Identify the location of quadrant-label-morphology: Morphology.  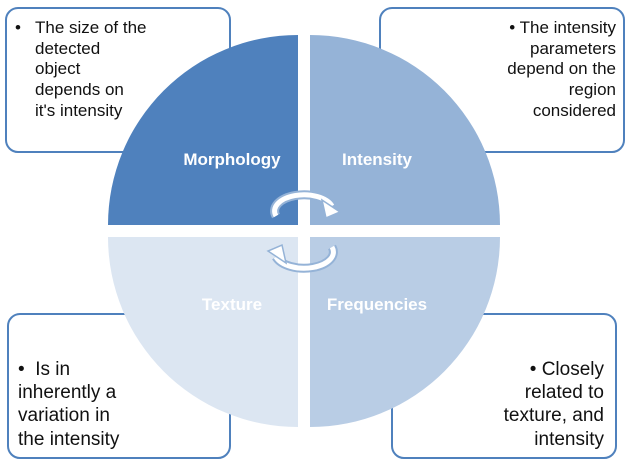
(232, 159).